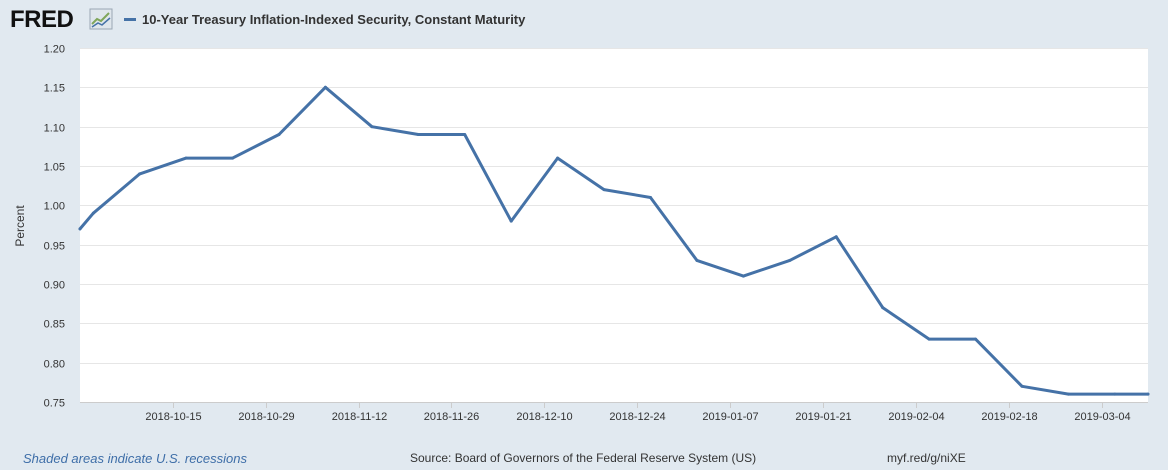  What do you see at coordinates (54, 247) in the screenshot?
I see `y-tick-label: 0.95` at bounding box center [54, 247].